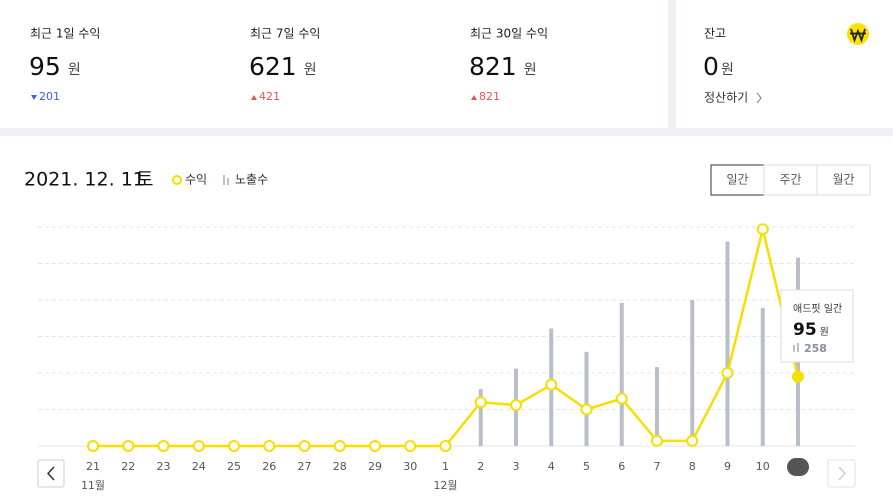  What do you see at coordinates (516, 466) in the screenshot?
I see `x-tick-label: 3` at bounding box center [516, 466].